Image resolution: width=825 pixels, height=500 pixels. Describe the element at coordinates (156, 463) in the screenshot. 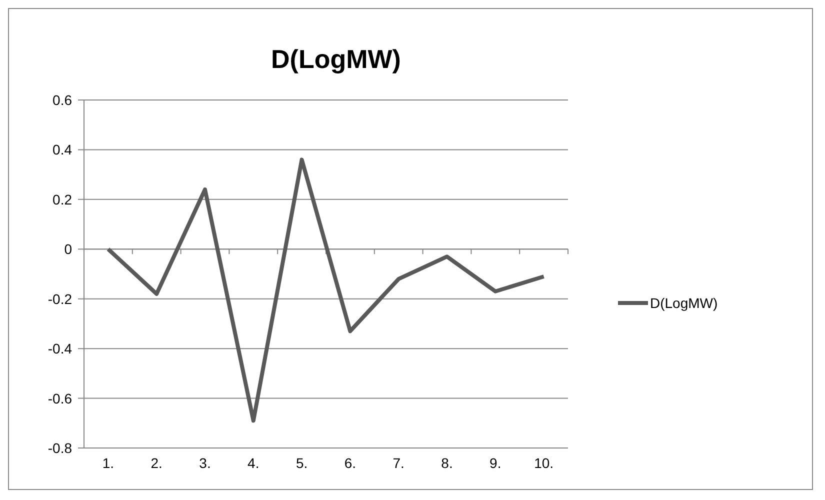

I see `x-tick-label: 2.` at that location.